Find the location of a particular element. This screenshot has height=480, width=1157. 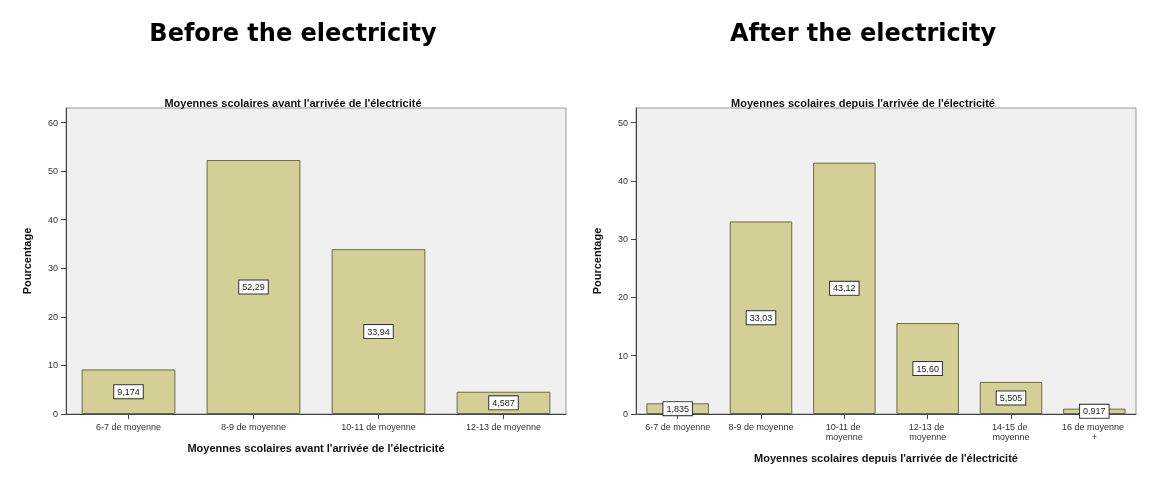

data-label: 15,60 is located at coordinates (927, 368).